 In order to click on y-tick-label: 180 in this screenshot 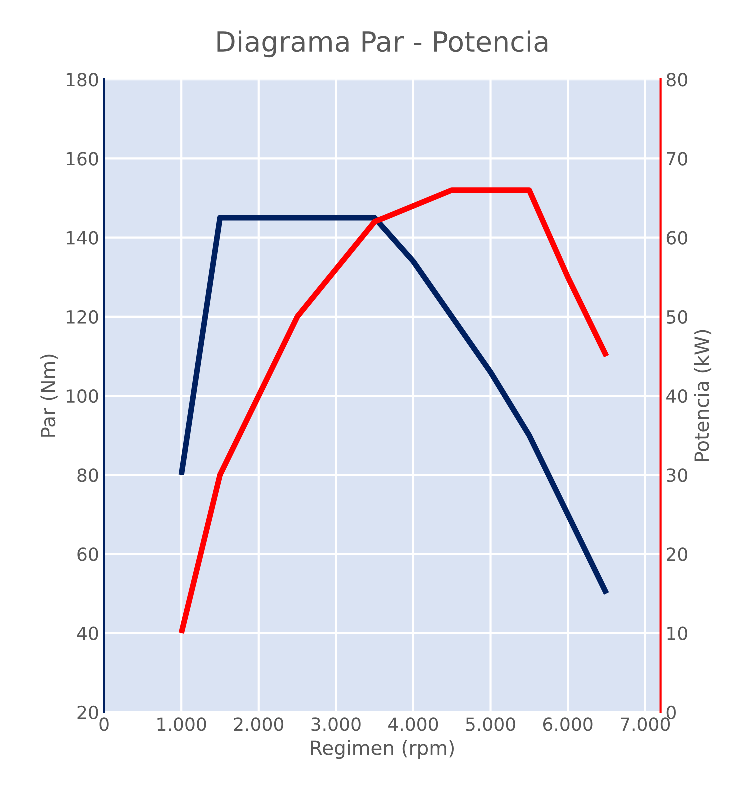, I will do `click(82, 80)`.